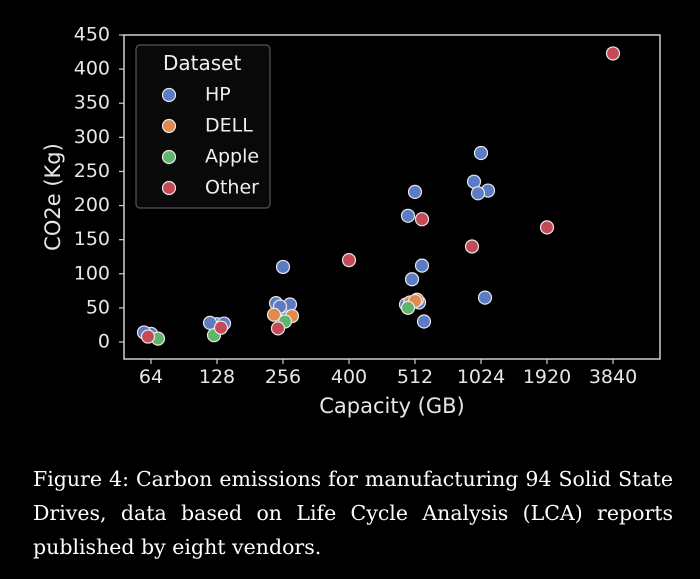  Describe the element at coordinates (92, 35) in the screenshot. I see `y-tick-label: 450` at that location.